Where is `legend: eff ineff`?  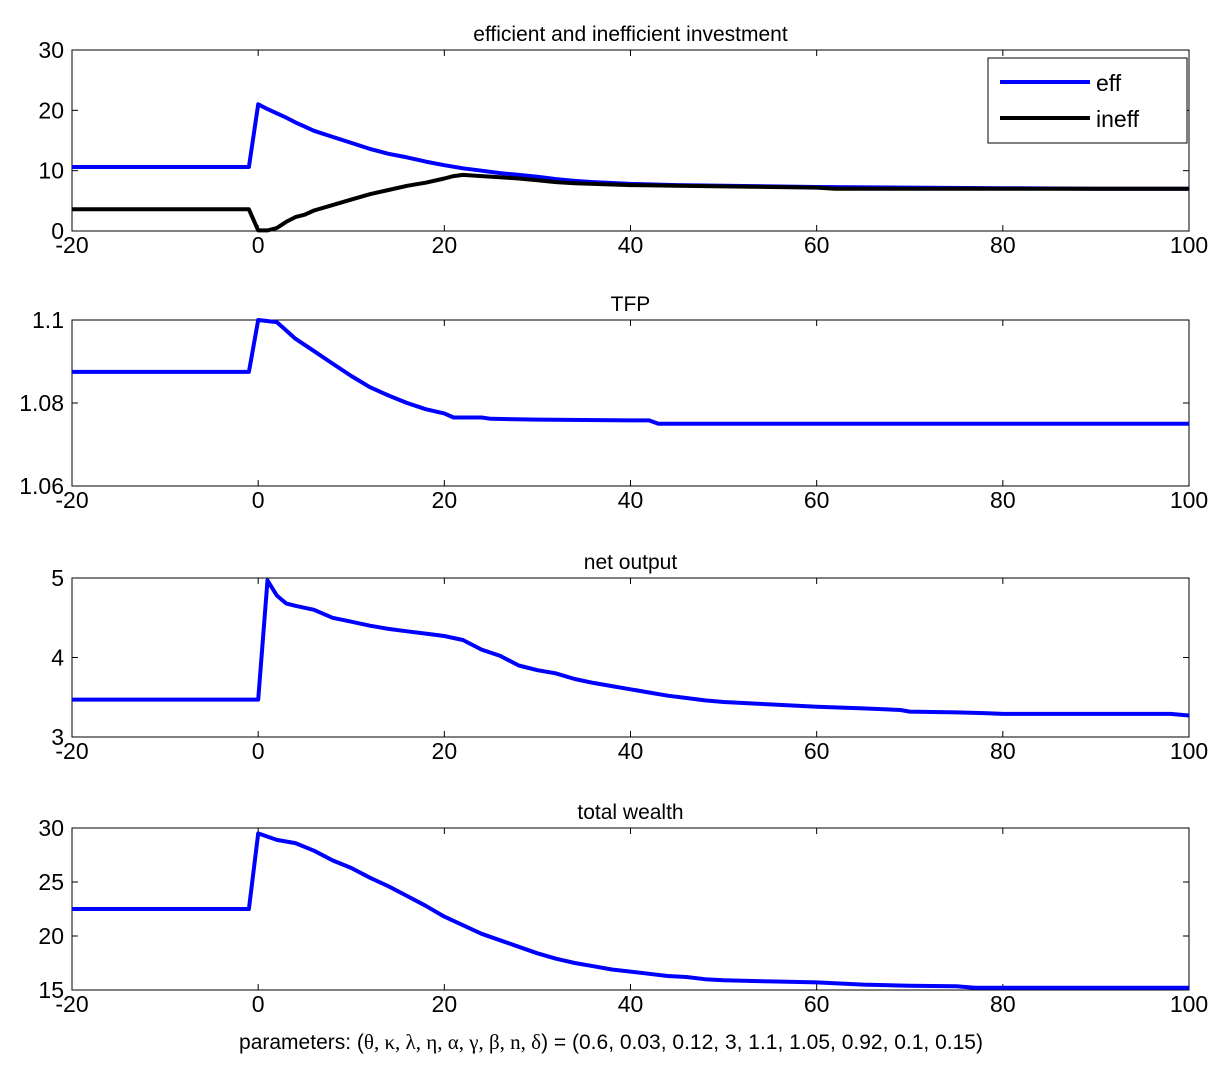
legend: eff ineff is located at coordinates (1087, 100).